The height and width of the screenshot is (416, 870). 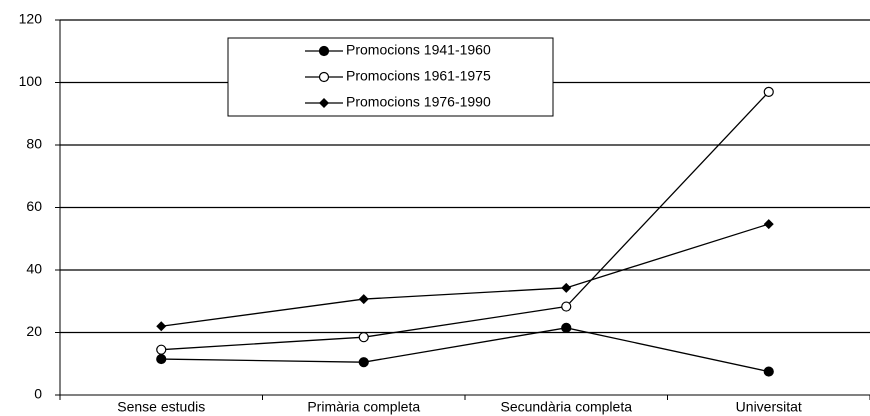 What do you see at coordinates (34, 144) in the screenshot?
I see `y-tick-label: 80` at bounding box center [34, 144].